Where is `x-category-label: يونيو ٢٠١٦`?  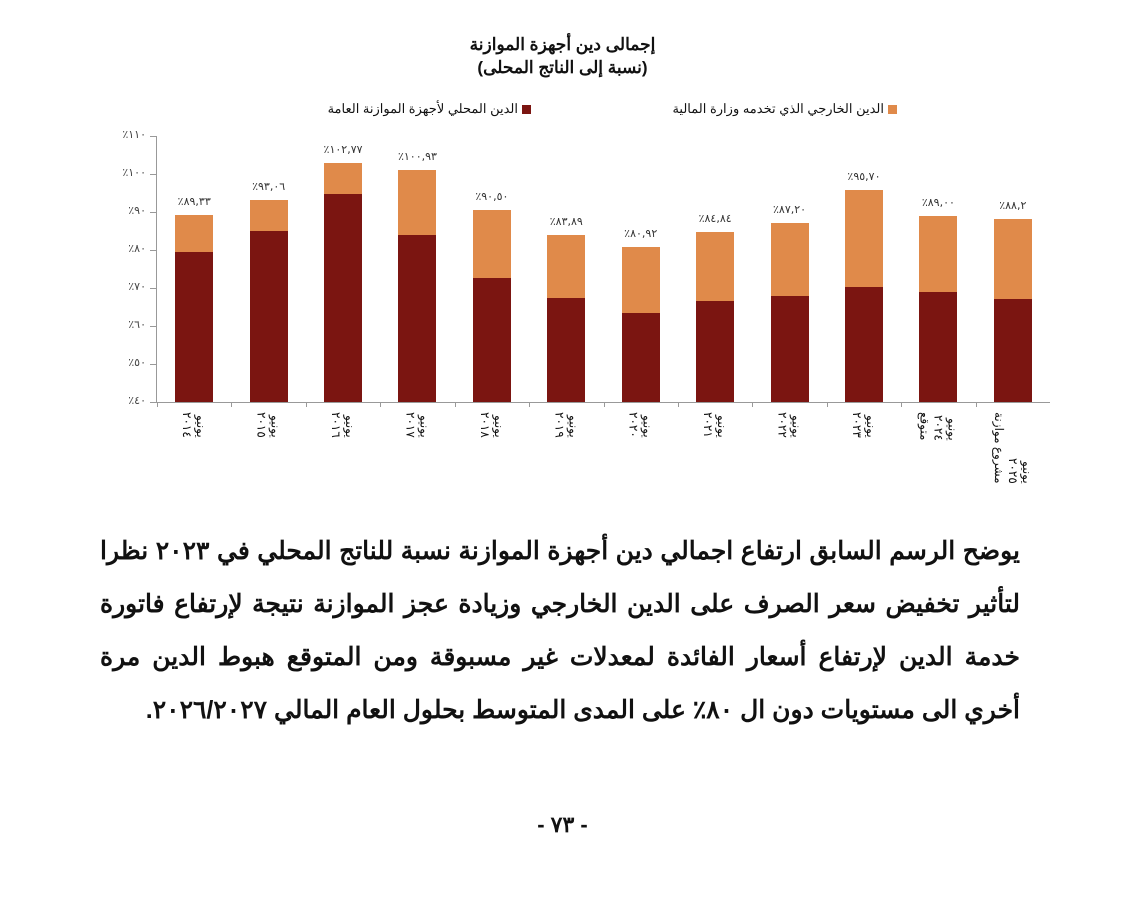 x-category-label: يونيو ٢٠١٦ is located at coordinates (343, 425).